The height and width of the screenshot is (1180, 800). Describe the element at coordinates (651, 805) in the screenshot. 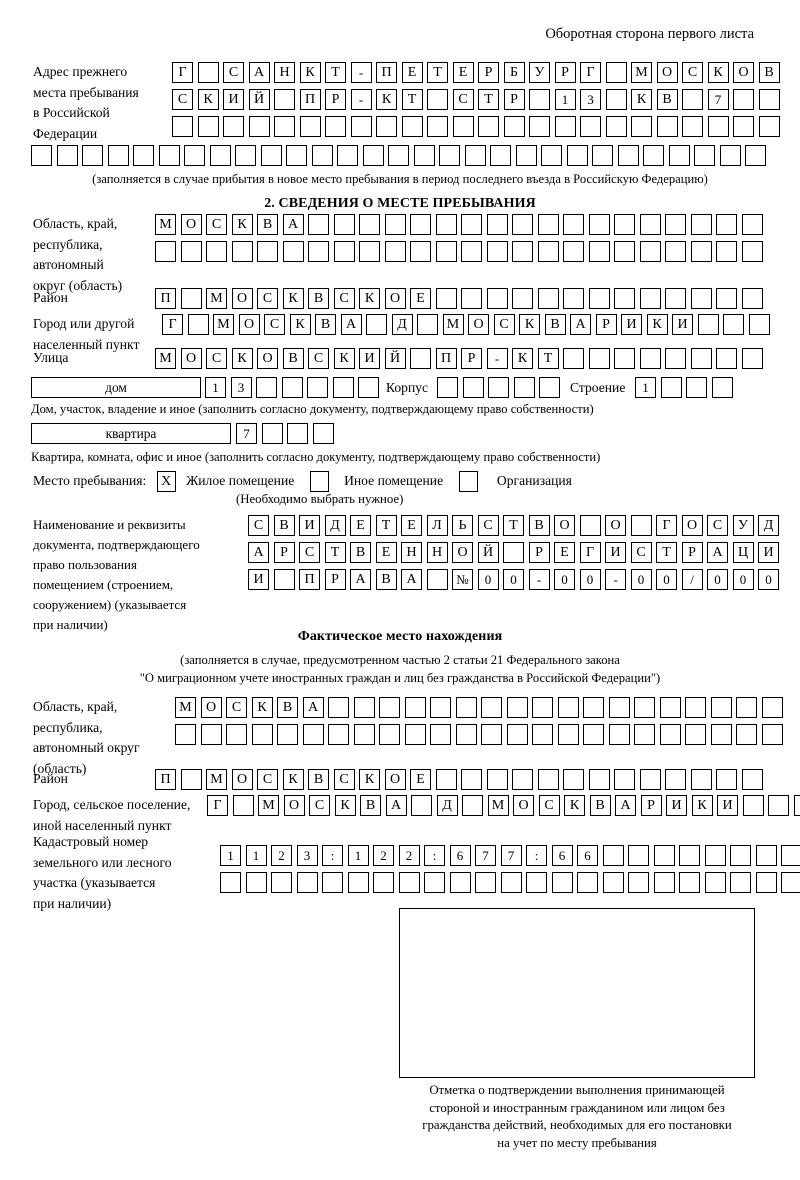

I see `actual-city-cell-18: Р` at that location.